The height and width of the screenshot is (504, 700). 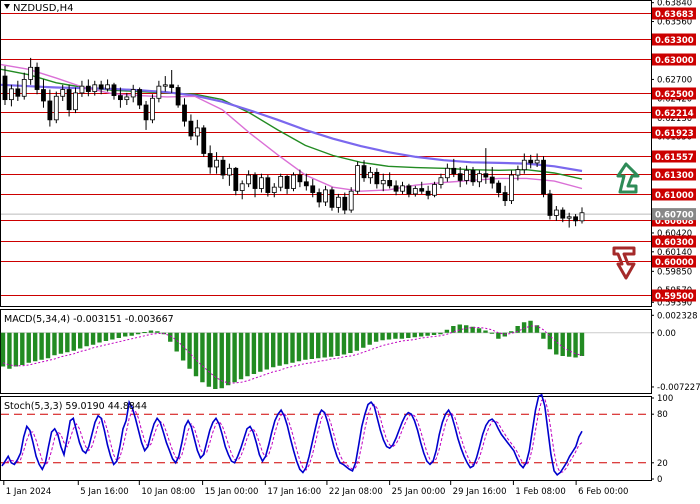 I want to click on level-label: 0.63683, so click(x=674, y=15).